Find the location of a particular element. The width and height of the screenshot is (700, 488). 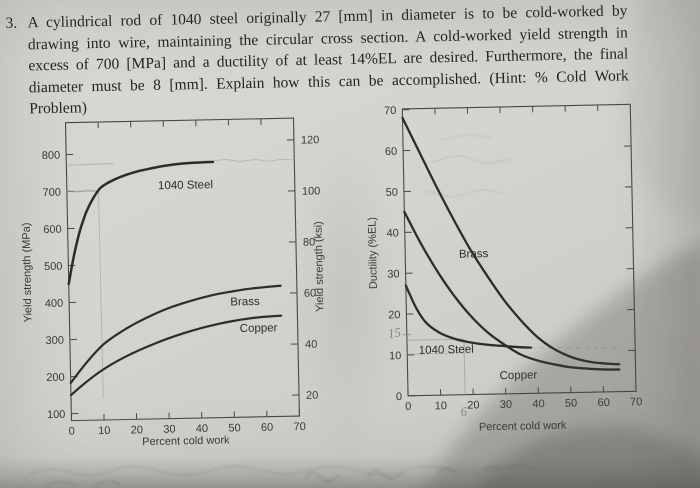

y-tick-label: 60 is located at coordinates (391, 152).